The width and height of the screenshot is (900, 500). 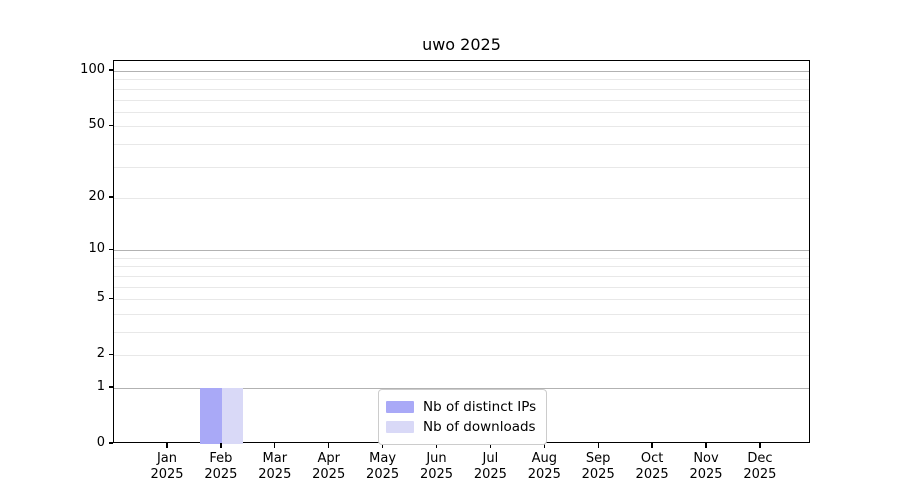 I want to click on x-tick-label-jan: Jan 2025, so click(x=167, y=466).